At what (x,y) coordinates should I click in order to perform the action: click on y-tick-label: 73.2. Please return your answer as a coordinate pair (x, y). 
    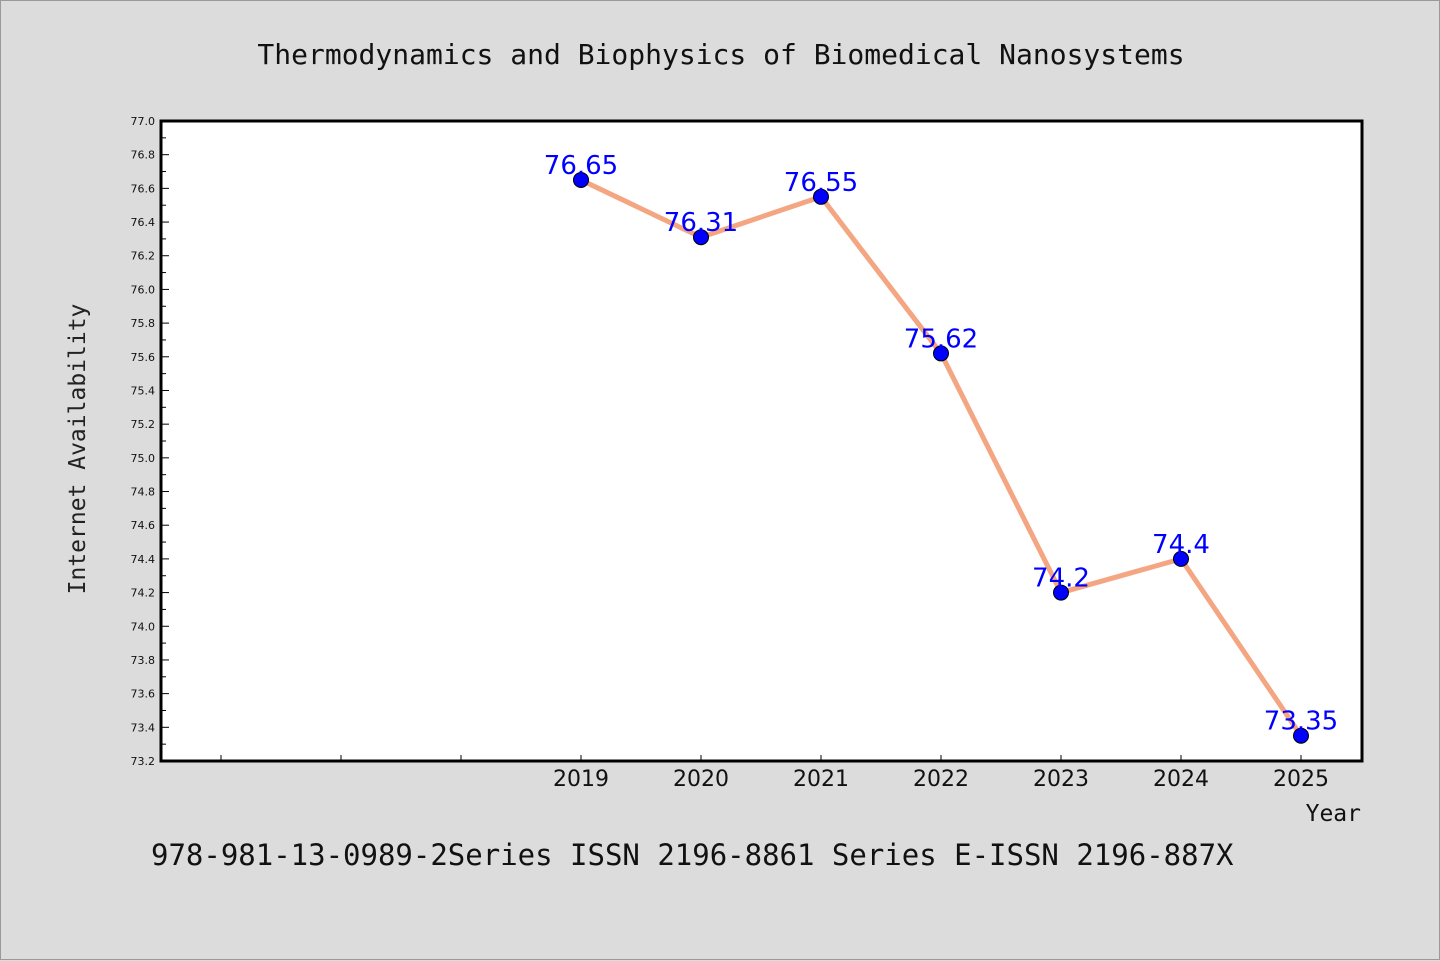
    Looking at the image, I should click on (143, 761).